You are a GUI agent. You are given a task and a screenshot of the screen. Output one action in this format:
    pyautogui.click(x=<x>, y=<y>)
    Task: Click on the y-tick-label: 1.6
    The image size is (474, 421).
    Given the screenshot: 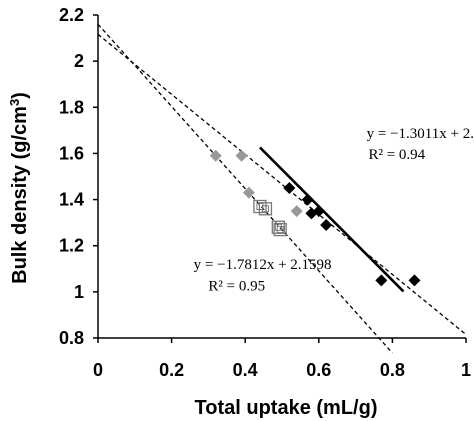 What is the action you would take?
    pyautogui.click(x=71, y=153)
    